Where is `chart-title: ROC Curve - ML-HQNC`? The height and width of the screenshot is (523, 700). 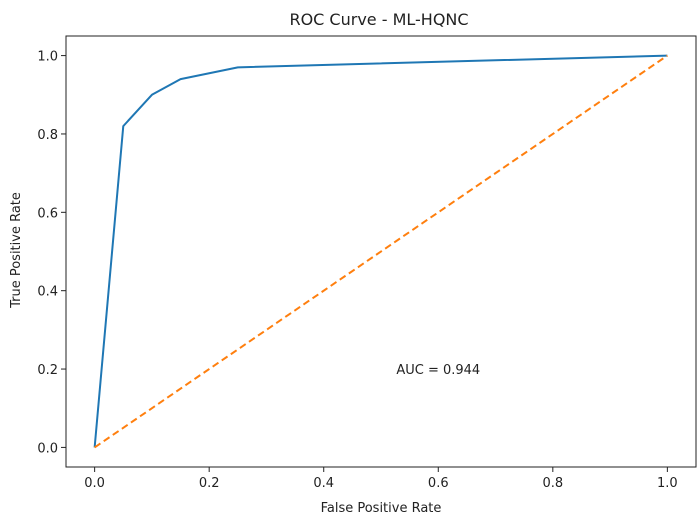
chart-title: ROC Curve - ML-HQNC is located at coordinates (378, 19).